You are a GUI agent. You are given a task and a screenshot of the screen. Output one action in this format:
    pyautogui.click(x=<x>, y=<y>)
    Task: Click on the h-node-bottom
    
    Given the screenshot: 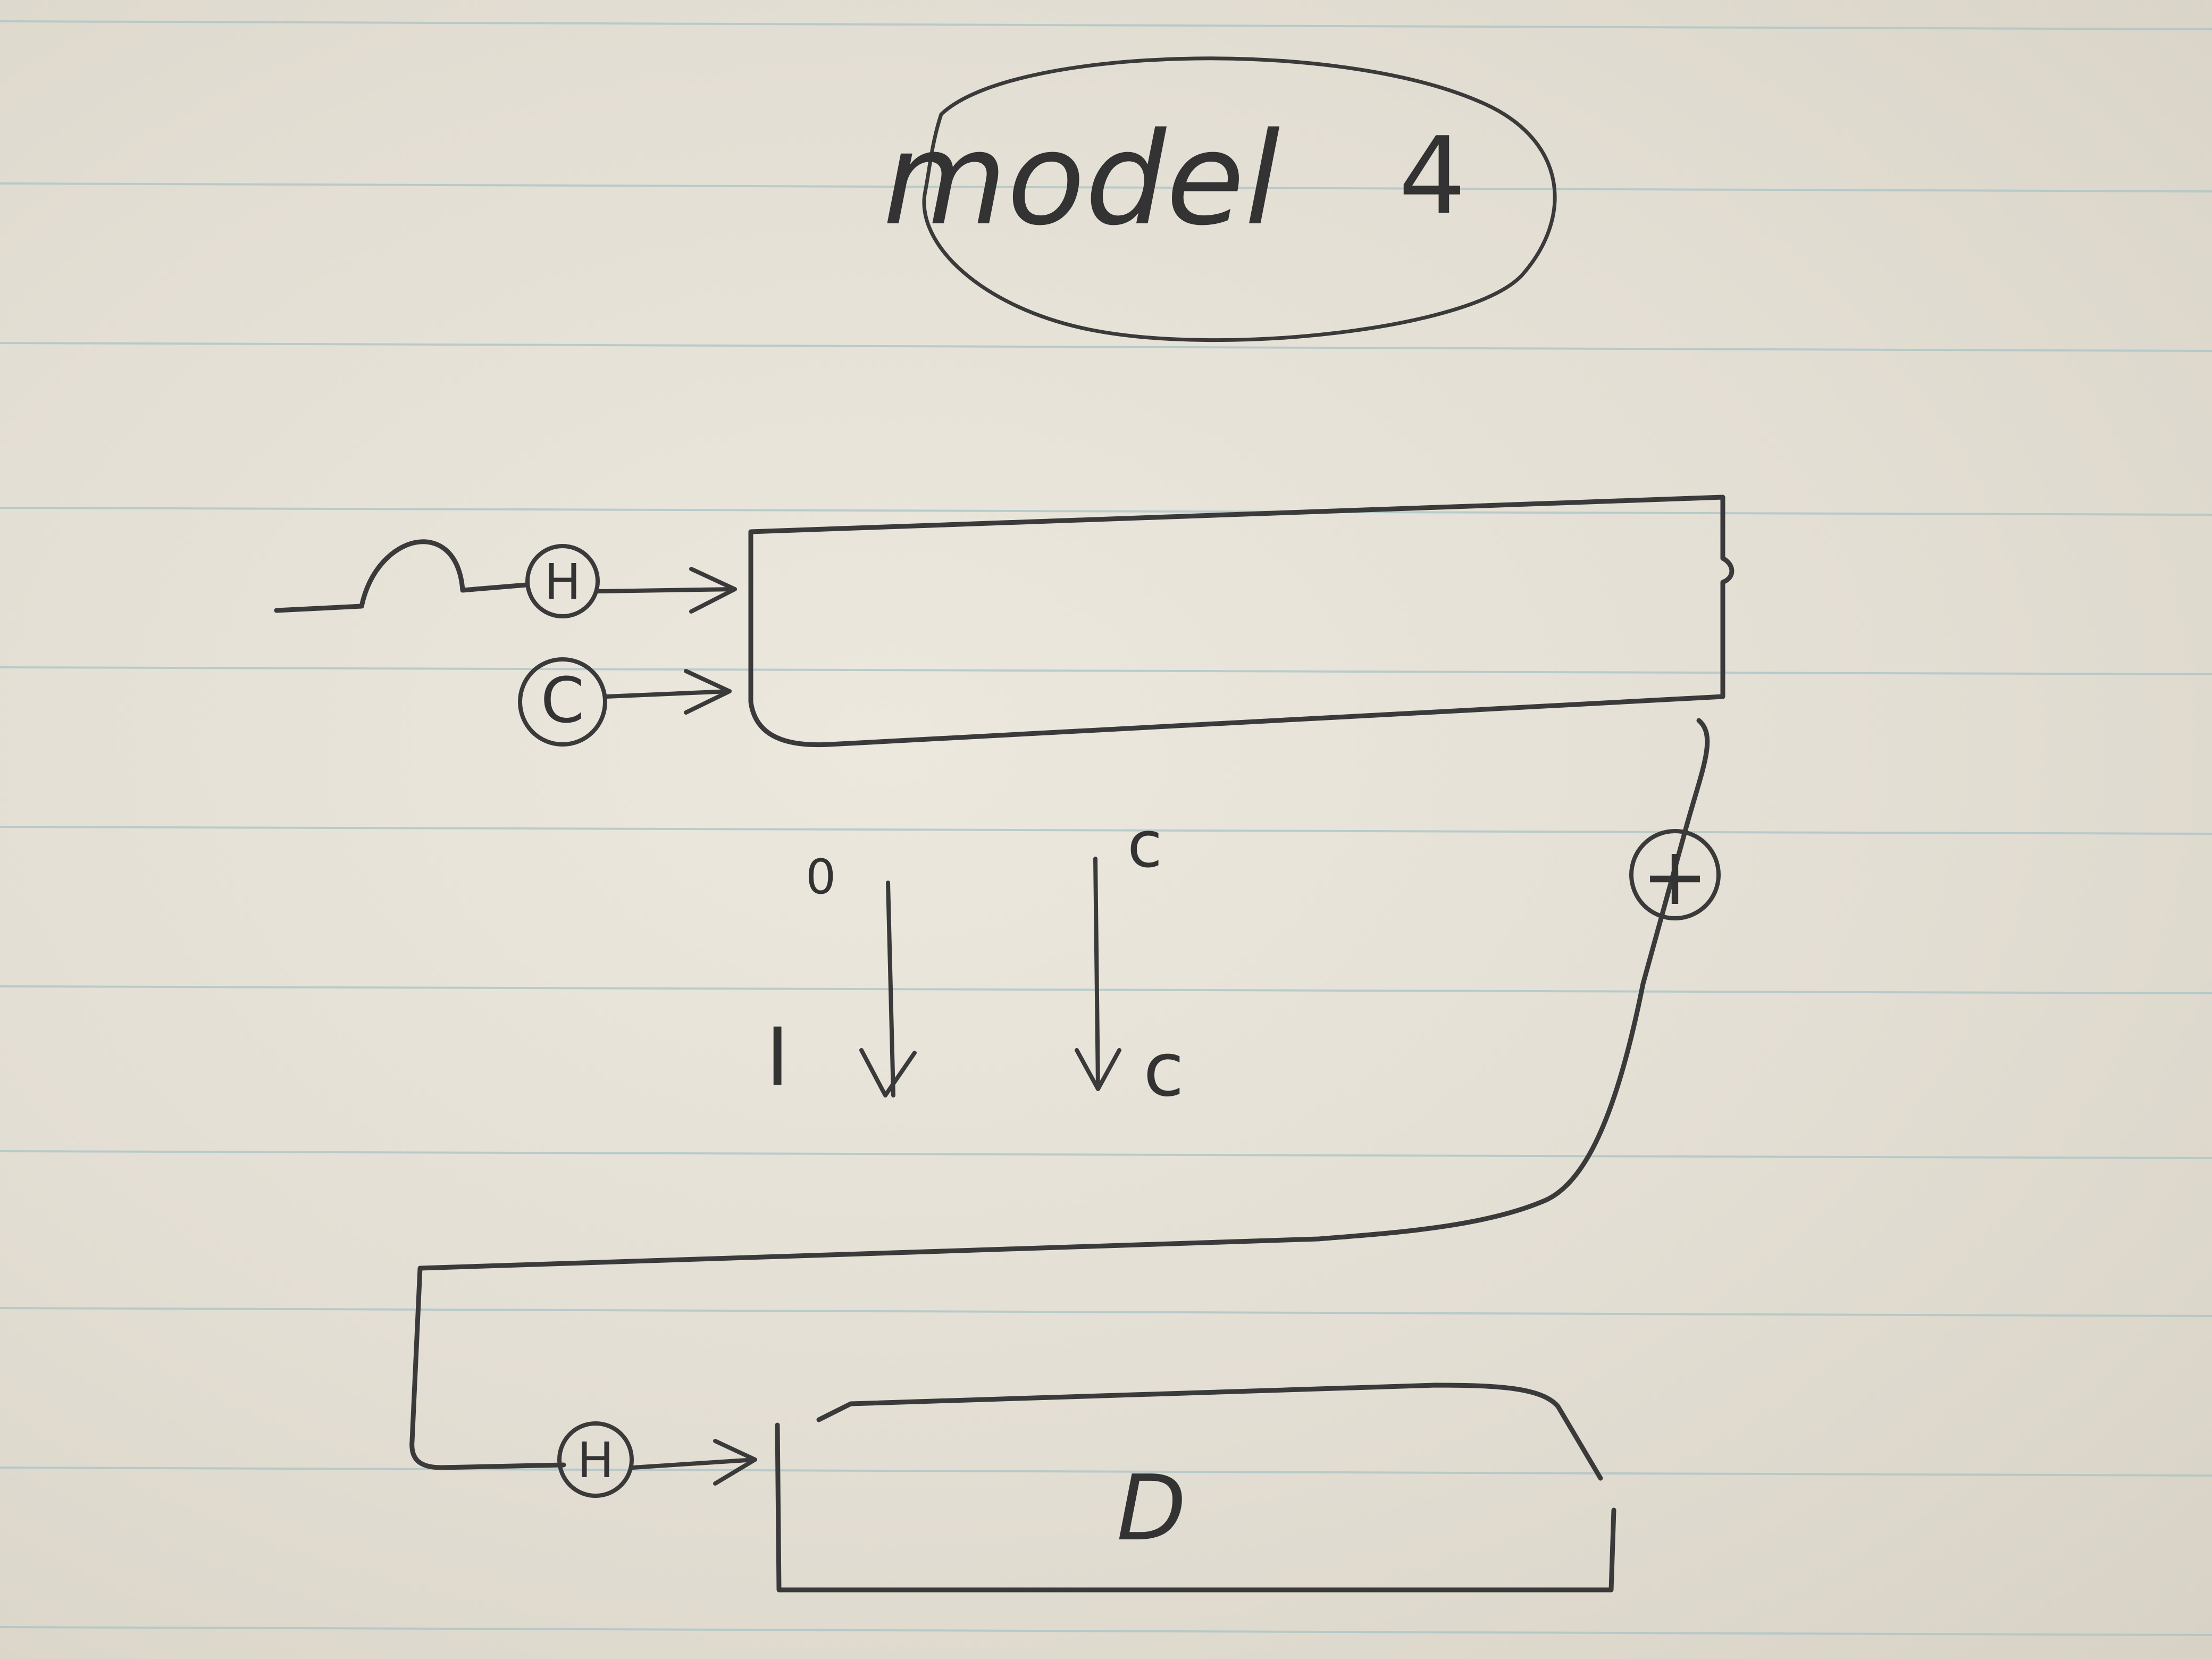 What is the action you would take?
    pyautogui.click(x=595, y=1459)
    